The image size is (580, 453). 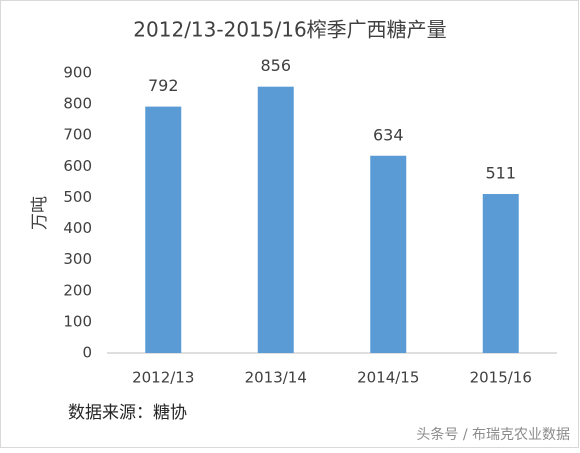 What do you see at coordinates (77, 259) in the screenshot?
I see `y-tick-label: 300` at bounding box center [77, 259].